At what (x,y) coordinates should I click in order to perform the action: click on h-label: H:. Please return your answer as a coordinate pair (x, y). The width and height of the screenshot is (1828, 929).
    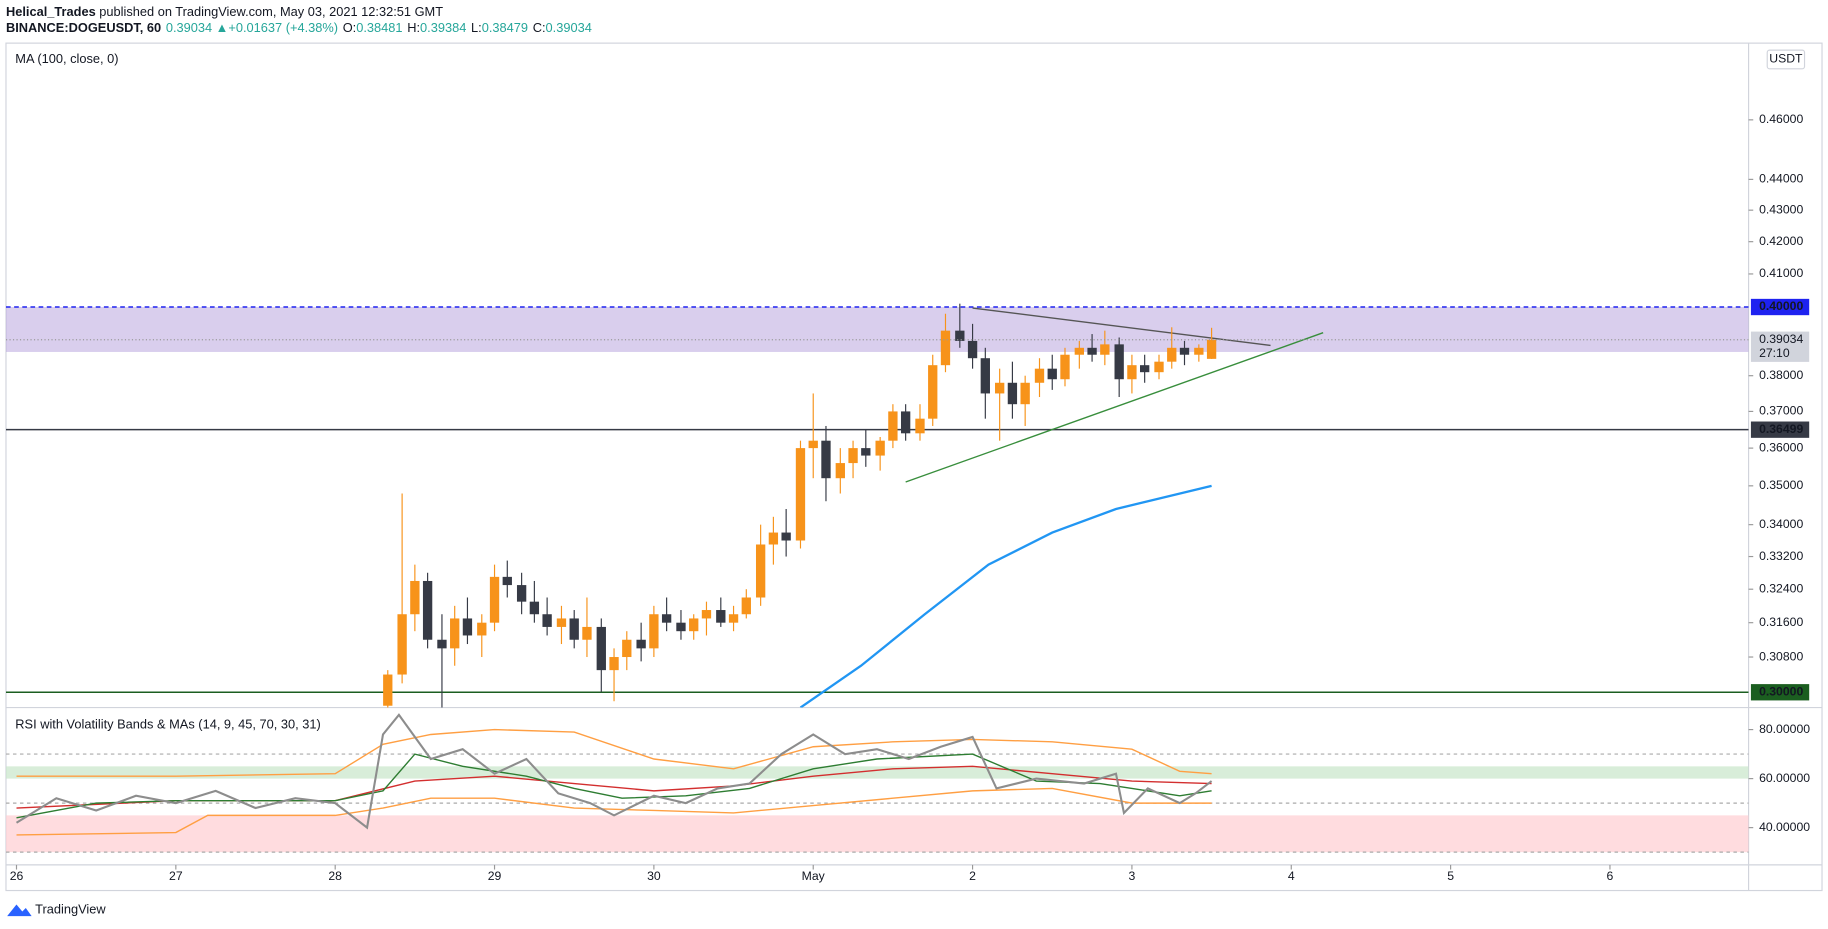
    Looking at the image, I should click on (413, 28).